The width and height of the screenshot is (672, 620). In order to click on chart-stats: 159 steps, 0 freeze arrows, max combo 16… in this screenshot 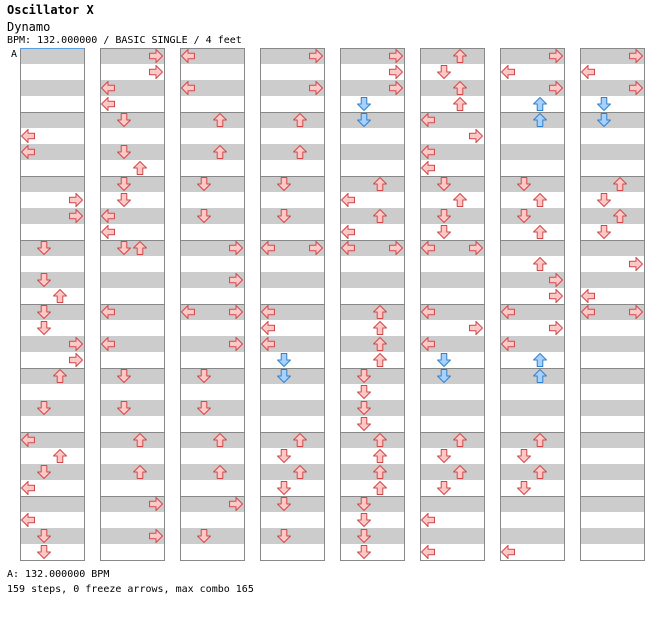, I will do `click(130, 589)`.